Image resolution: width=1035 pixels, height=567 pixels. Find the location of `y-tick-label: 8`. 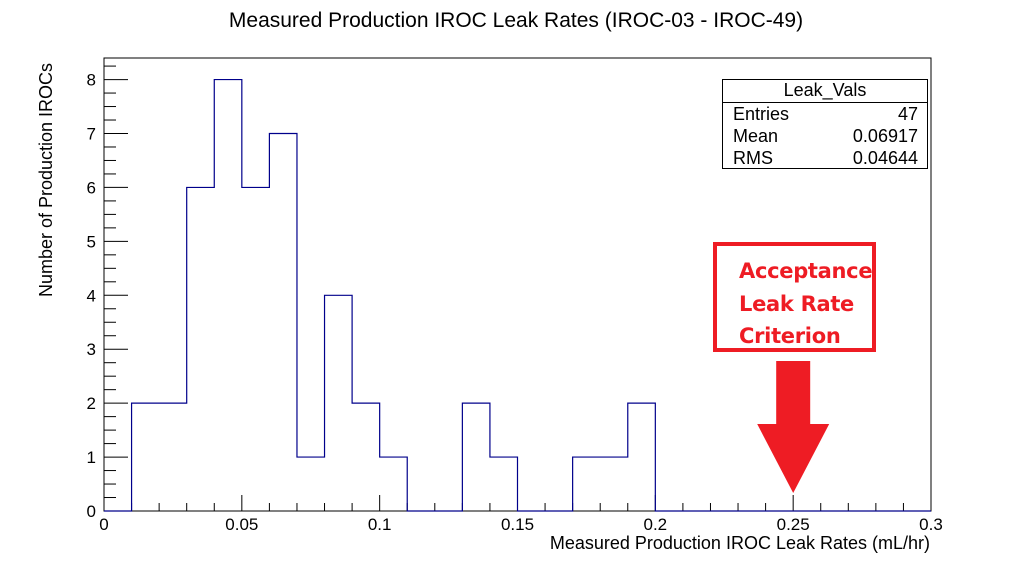

y-tick-label: 8 is located at coordinates (91, 80).